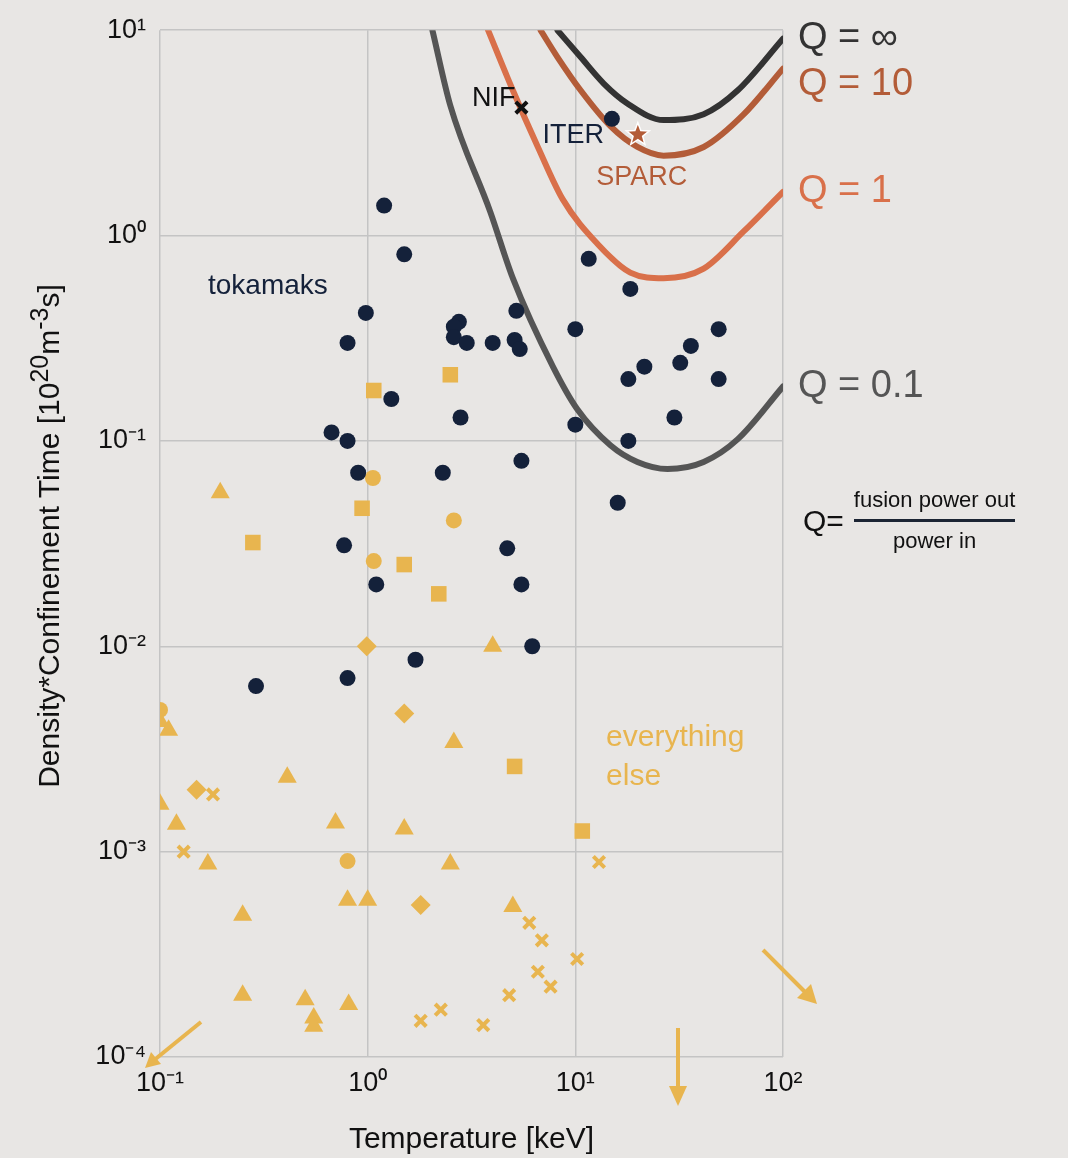 The width and height of the screenshot is (1068, 1158). Describe the element at coordinates (121, 439) in the screenshot. I see `y-tick-label: 10⁻¹` at that location.